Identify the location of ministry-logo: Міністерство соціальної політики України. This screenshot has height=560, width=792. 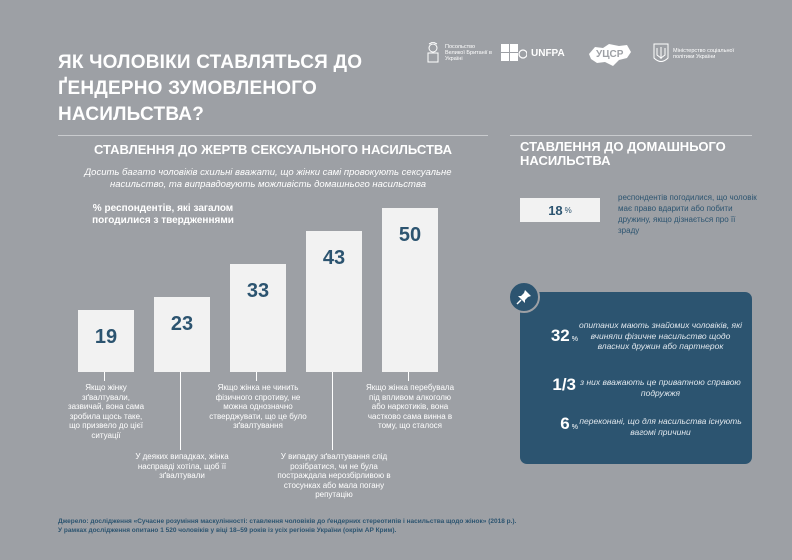
(694, 54).